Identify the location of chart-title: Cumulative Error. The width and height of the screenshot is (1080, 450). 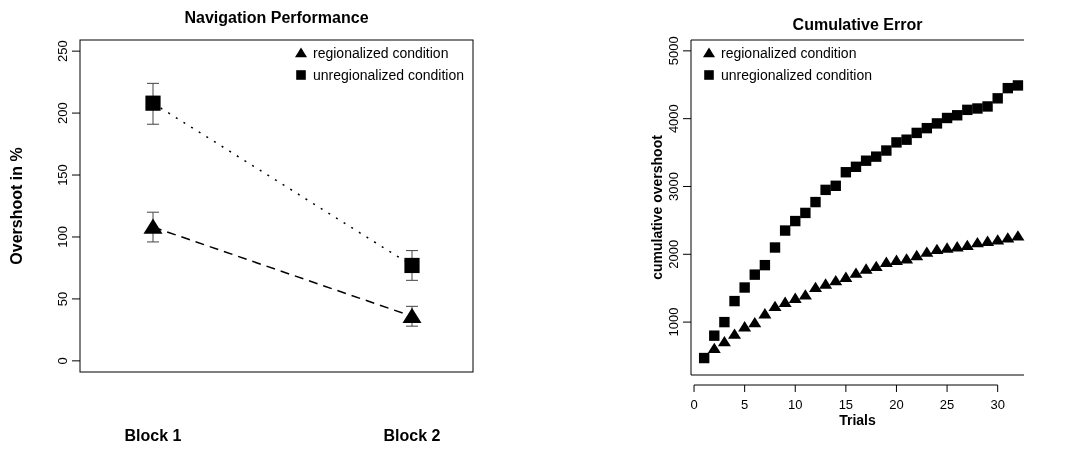
(857, 24).